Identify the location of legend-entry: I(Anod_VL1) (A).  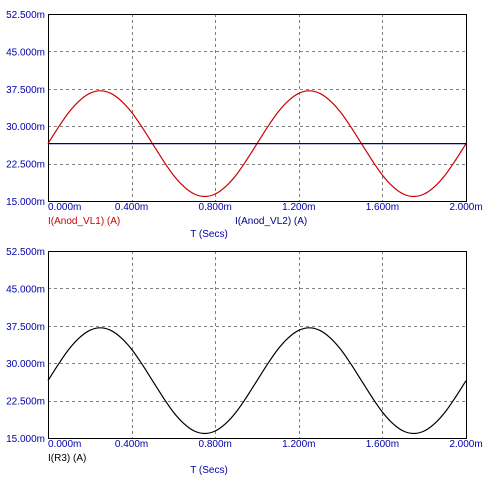
(84, 221).